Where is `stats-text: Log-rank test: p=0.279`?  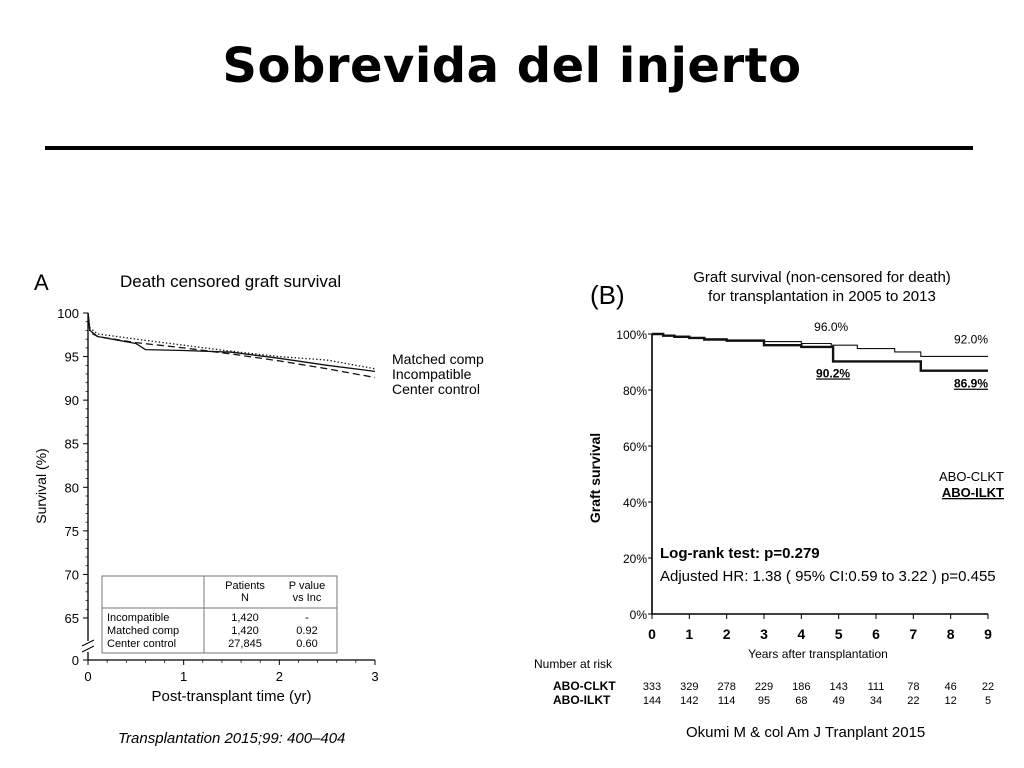 stats-text: Log-rank test: p=0.279 is located at coordinates (740, 553).